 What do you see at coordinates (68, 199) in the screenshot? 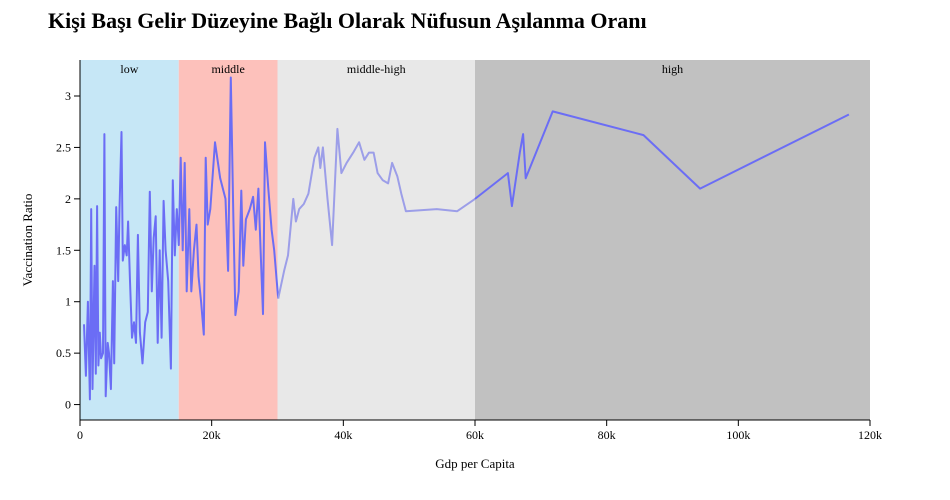
I see `y-tick-label: 2` at bounding box center [68, 199].